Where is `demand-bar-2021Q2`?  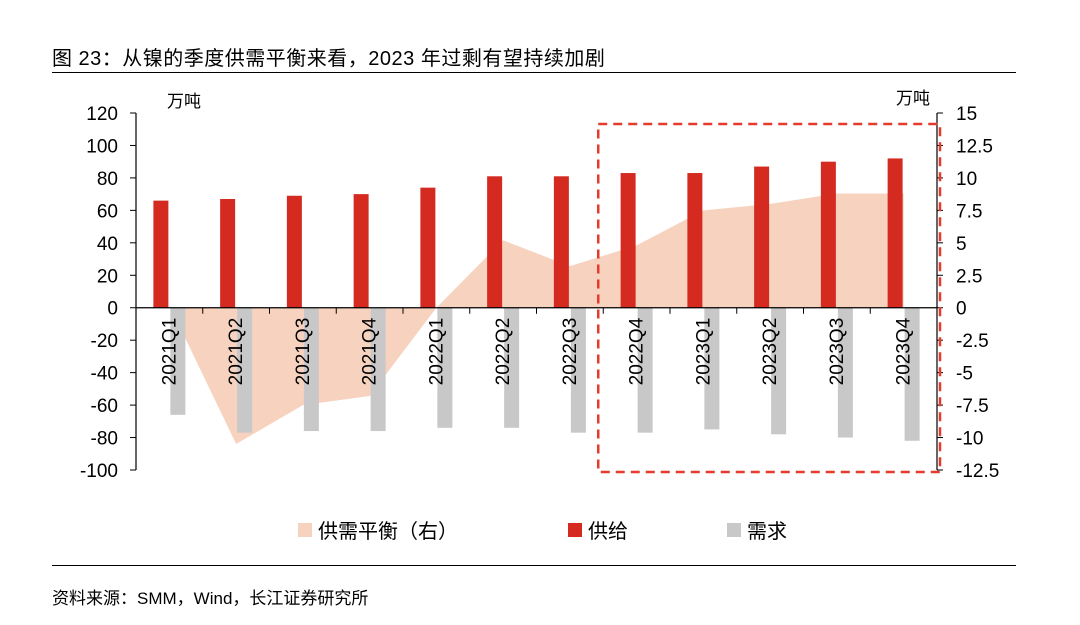 demand-bar-2021Q2 is located at coordinates (245, 370).